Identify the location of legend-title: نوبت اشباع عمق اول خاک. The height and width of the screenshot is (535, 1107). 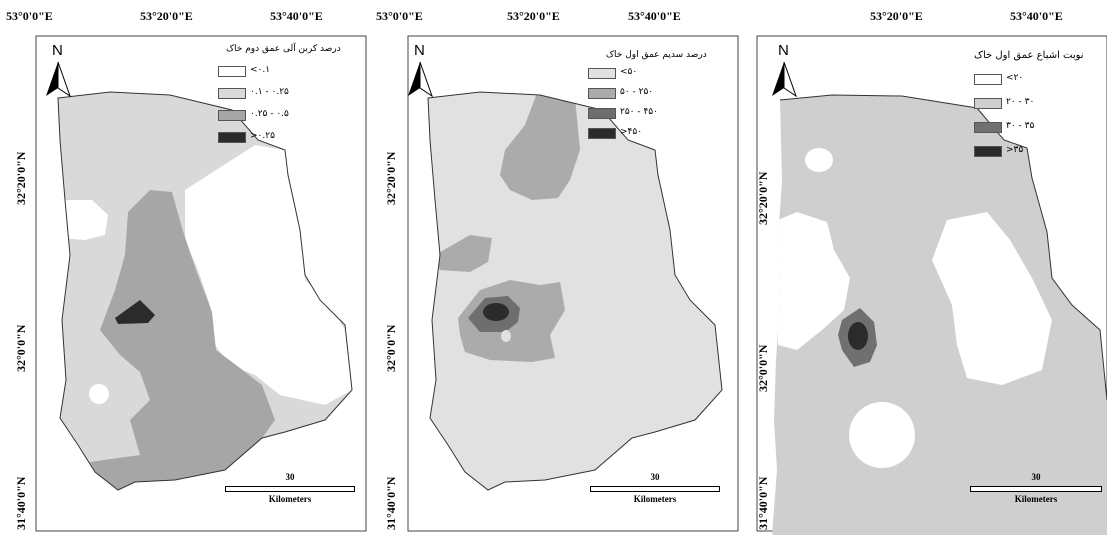
(1029, 55).